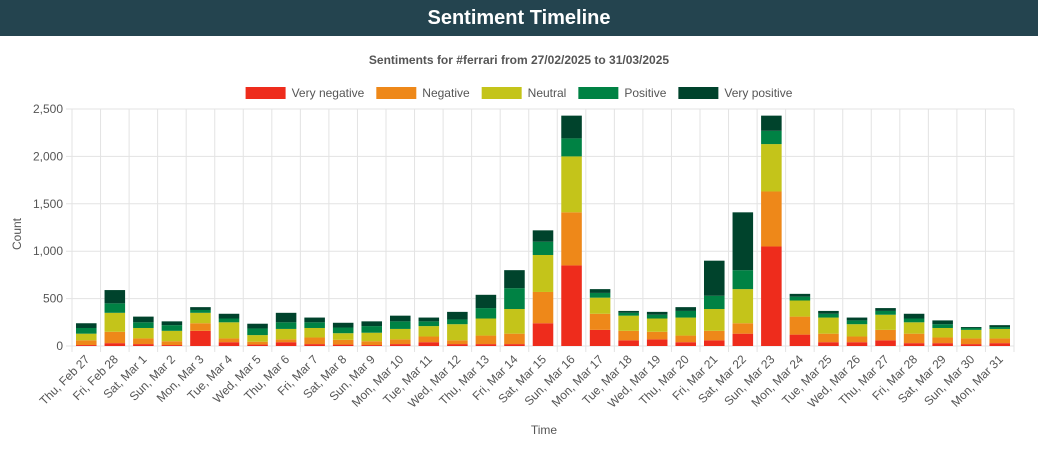 Image resolution: width=1038 pixels, height=470 pixels. What do you see at coordinates (547, 93) in the screenshot?
I see `legend-label-2: Neutral` at bounding box center [547, 93].